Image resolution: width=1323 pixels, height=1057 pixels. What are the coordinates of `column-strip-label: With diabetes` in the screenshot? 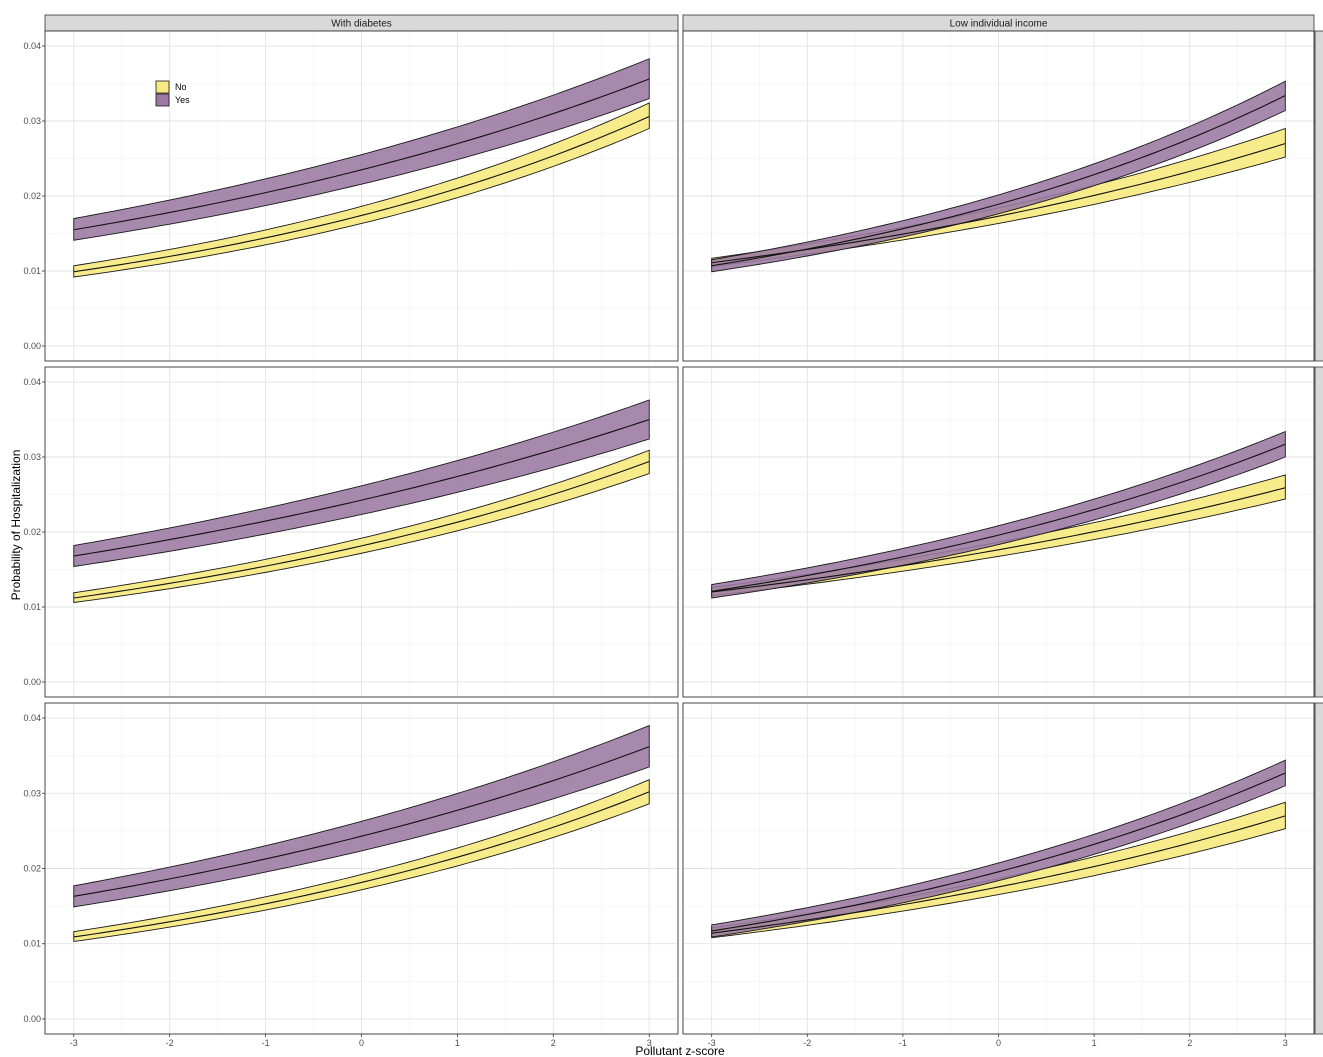 It's located at (361, 24).